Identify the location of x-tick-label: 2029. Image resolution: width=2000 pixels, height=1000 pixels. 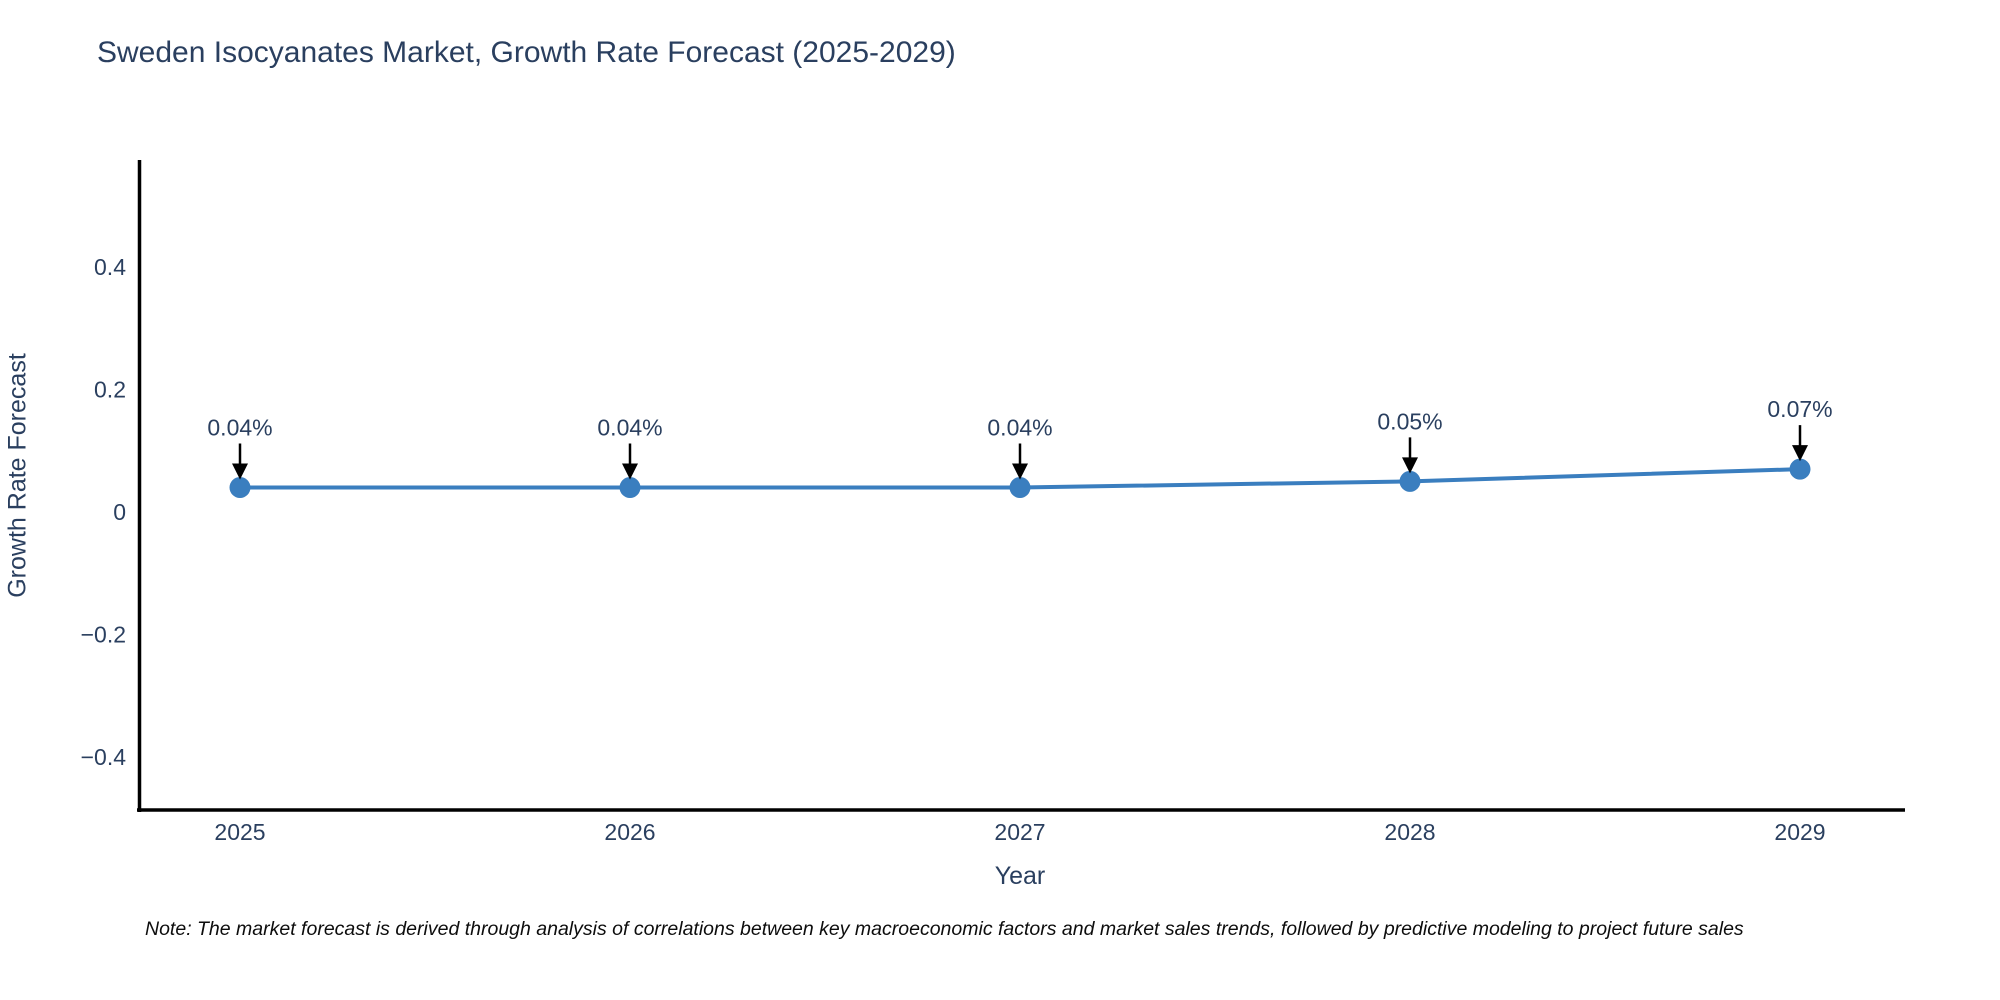
(1799, 832).